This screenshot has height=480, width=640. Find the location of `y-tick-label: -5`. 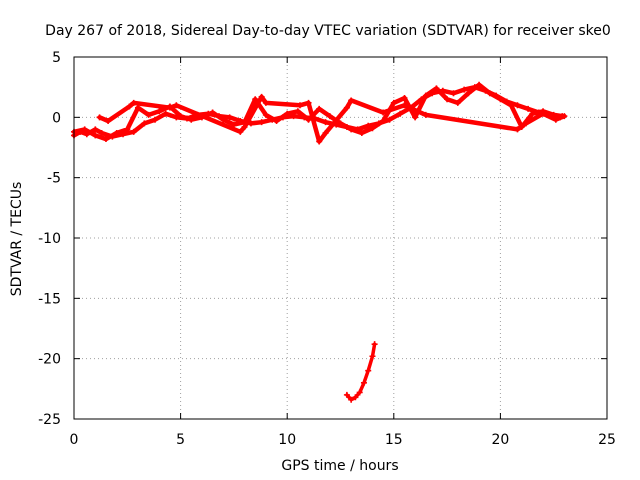

y-tick-label: -5 is located at coordinates (54, 179).